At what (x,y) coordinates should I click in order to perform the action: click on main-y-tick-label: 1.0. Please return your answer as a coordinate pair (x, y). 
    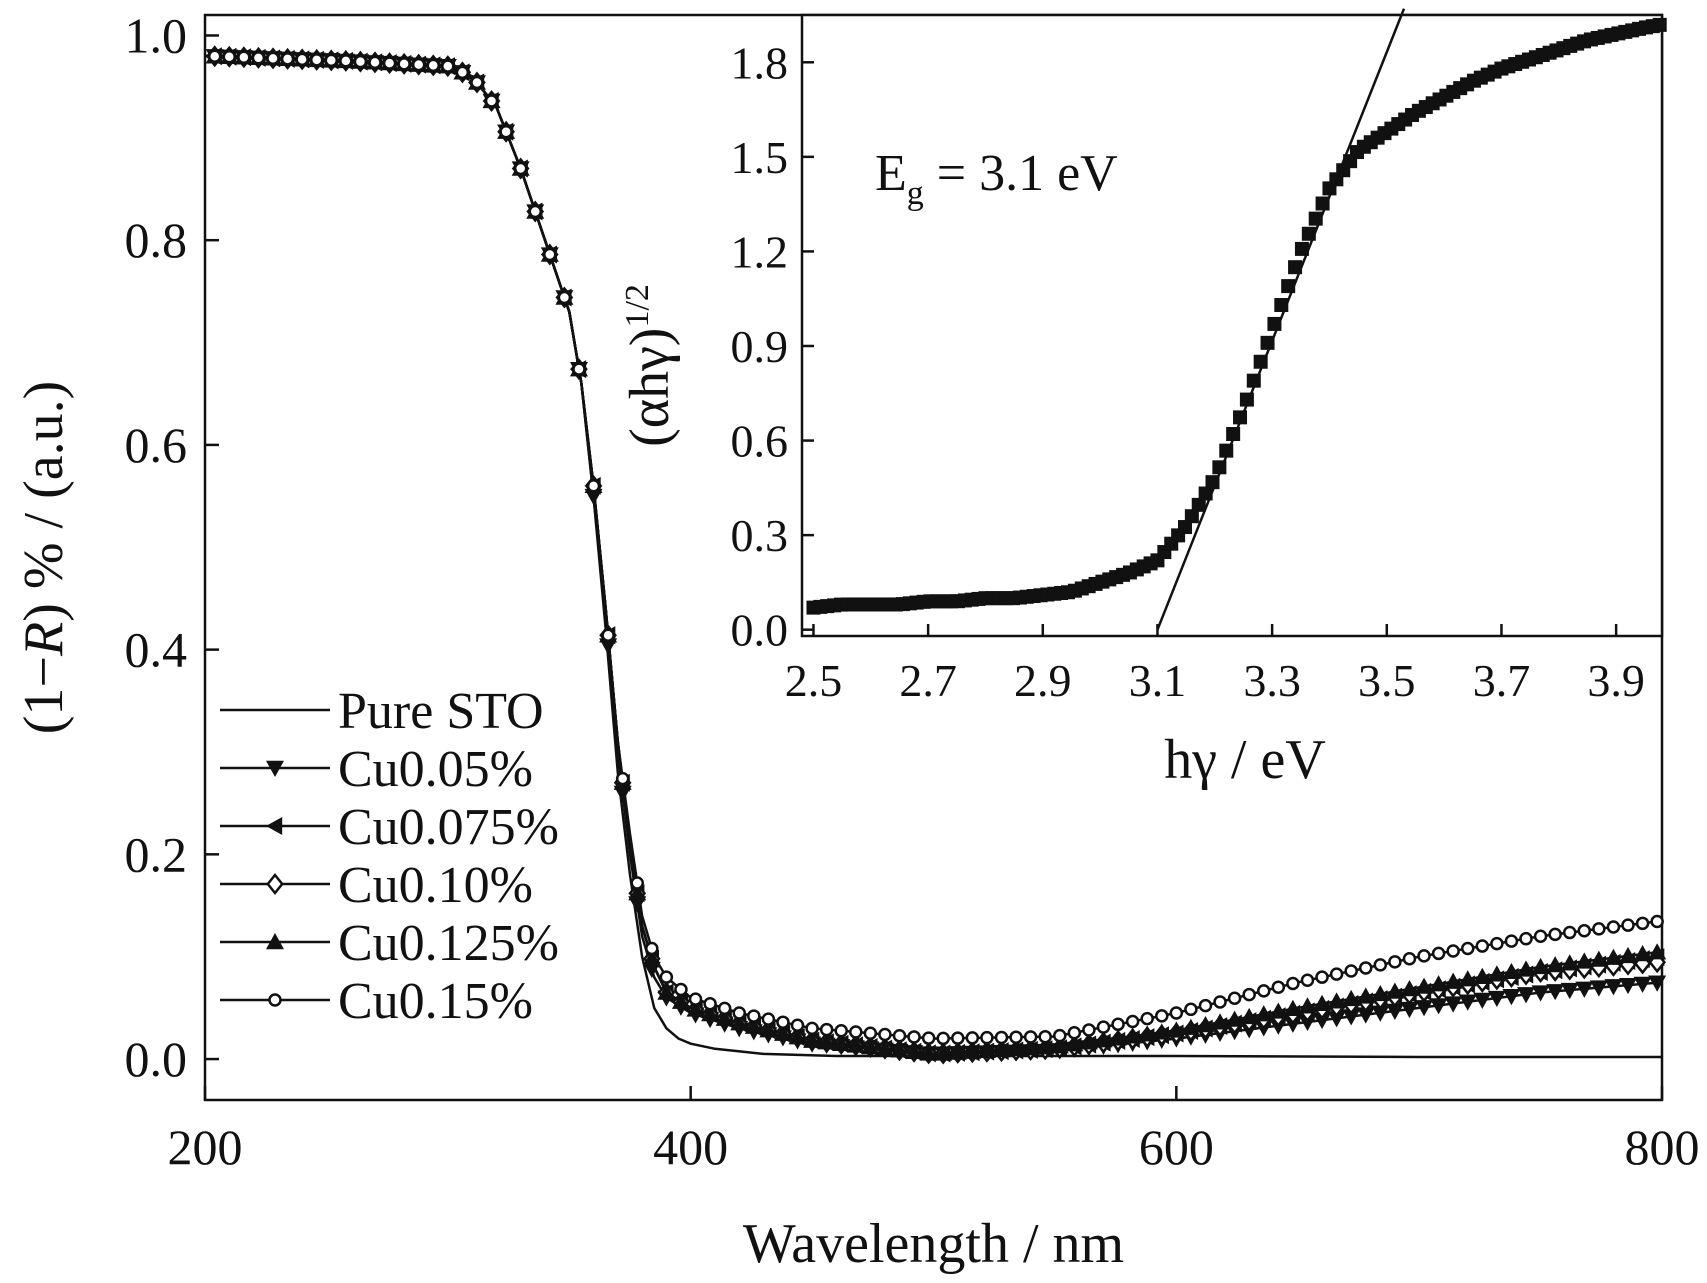
    Looking at the image, I should click on (156, 35).